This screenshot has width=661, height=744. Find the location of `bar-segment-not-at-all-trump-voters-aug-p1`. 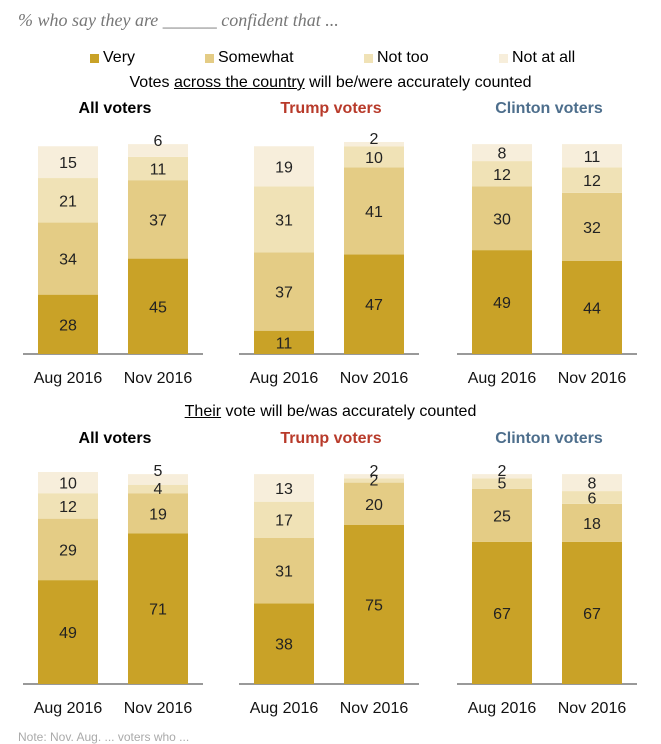

bar-segment-not-at-all-trump-voters-aug-p1 is located at coordinates (284, 166).